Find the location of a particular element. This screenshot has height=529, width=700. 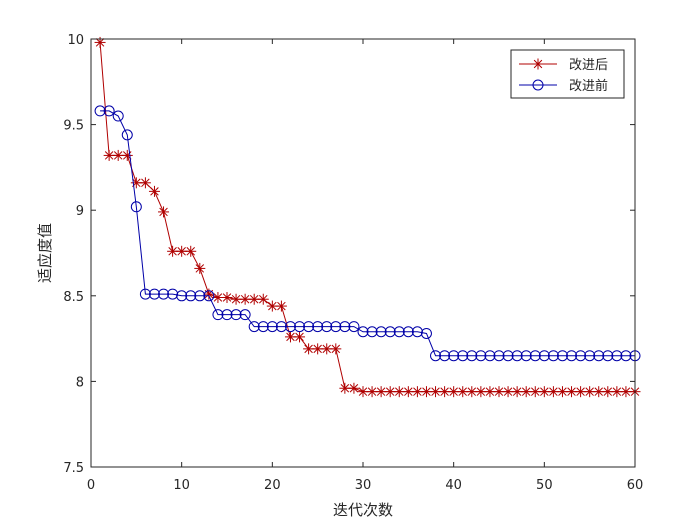

y-tick-label: 9 is located at coordinates (80, 211).